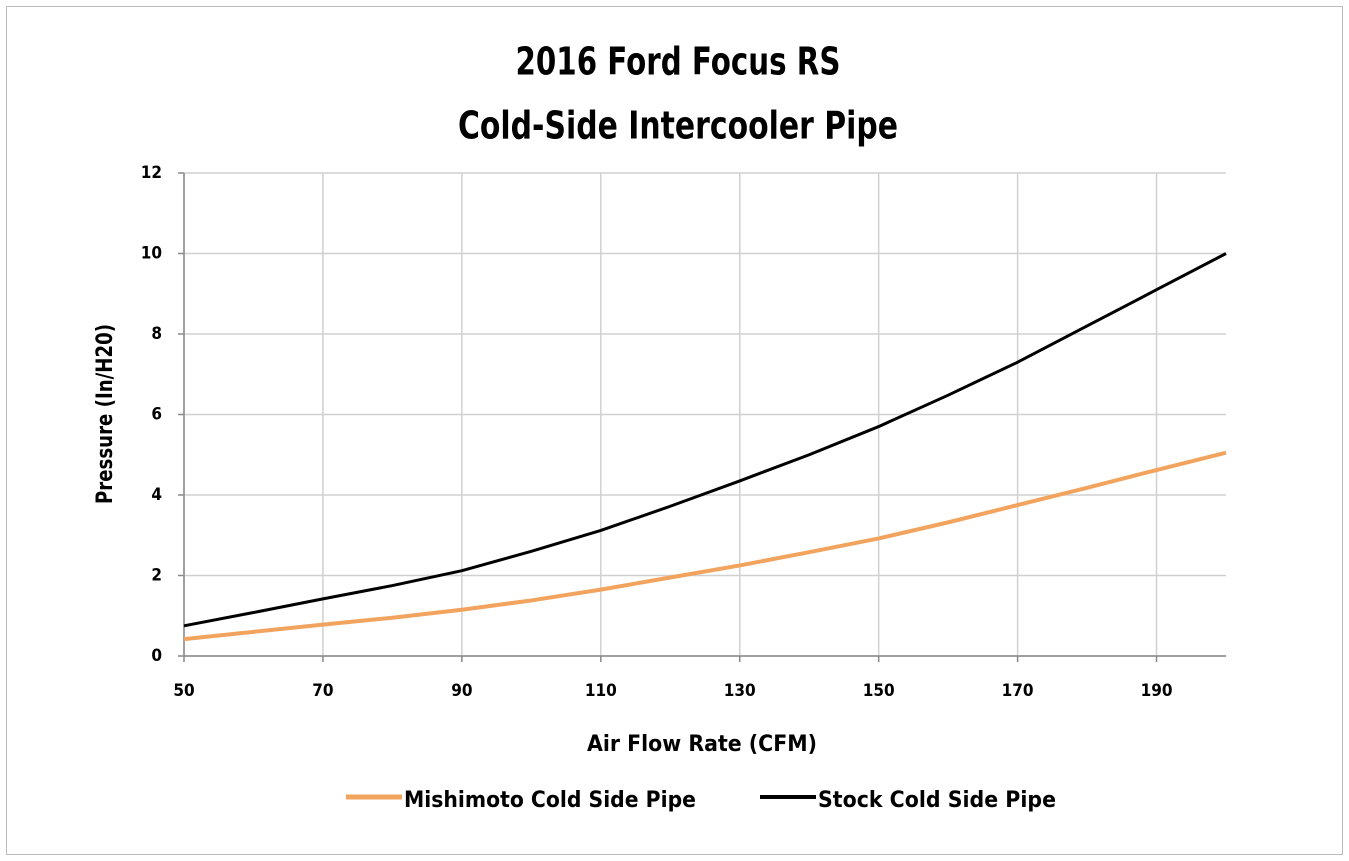  What do you see at coordinates (183, 691) in the screenshot?
I see `x-tick-label: 50` at bounding box center [183, 691].